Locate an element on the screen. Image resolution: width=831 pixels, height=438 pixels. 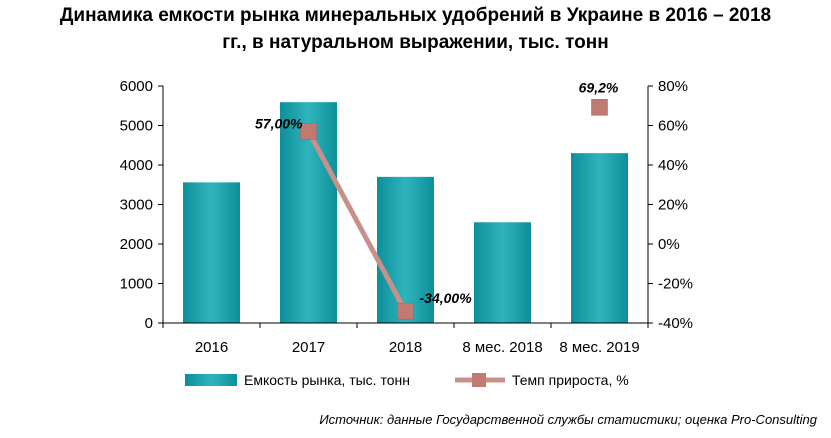
y-right-tick-label-6: 80% is located at coordinates (673, 86).